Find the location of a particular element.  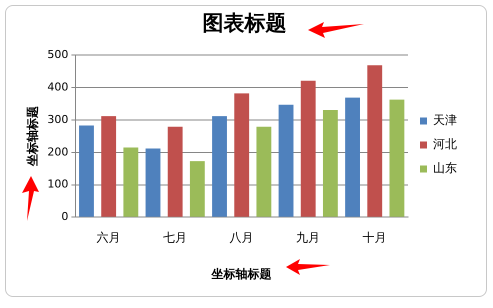

x-tick-label: 十月 is located at coordinates (374, 237).